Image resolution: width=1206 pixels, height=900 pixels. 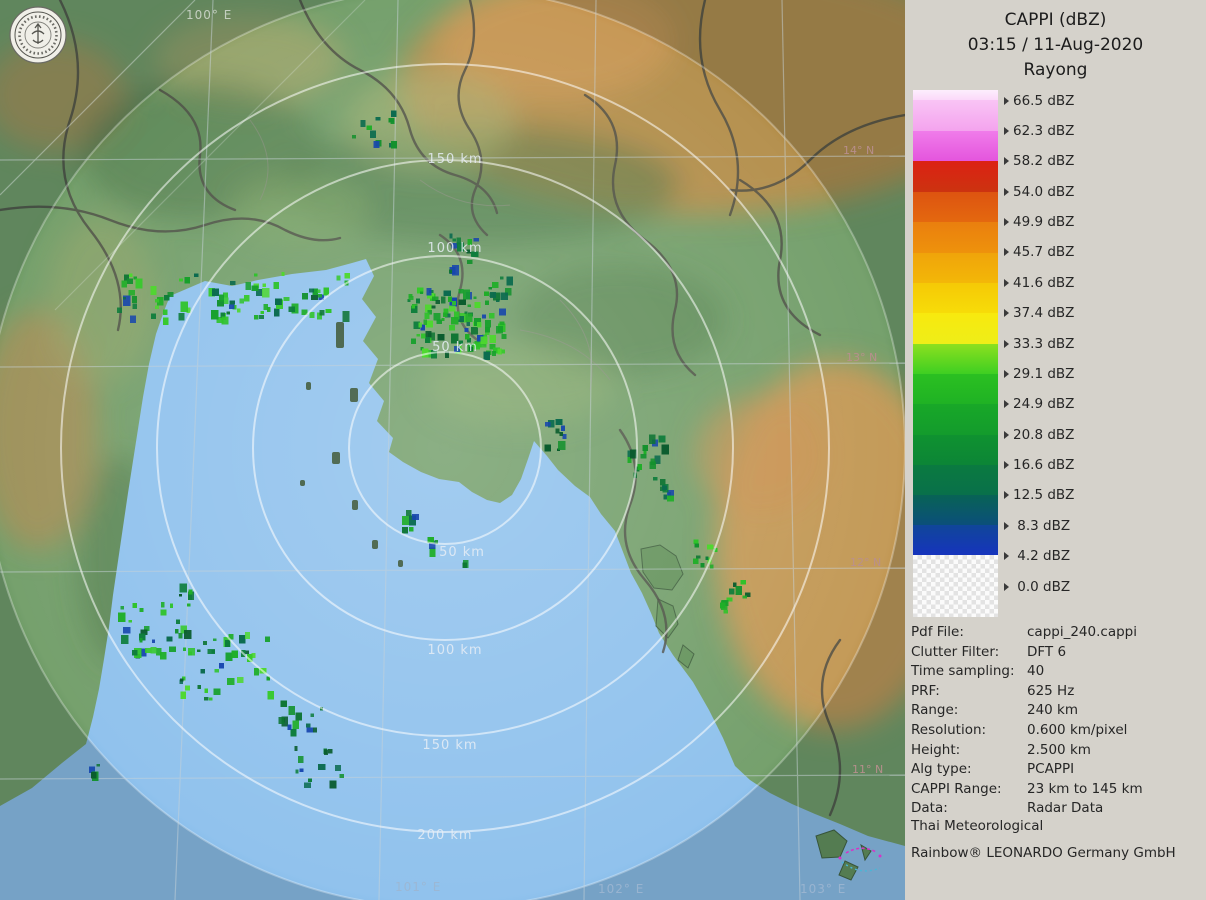 What do you see at coordinates (955, 322) in the screenshot?
I see `dbz-color-scale` at bounding box center [955, 322].